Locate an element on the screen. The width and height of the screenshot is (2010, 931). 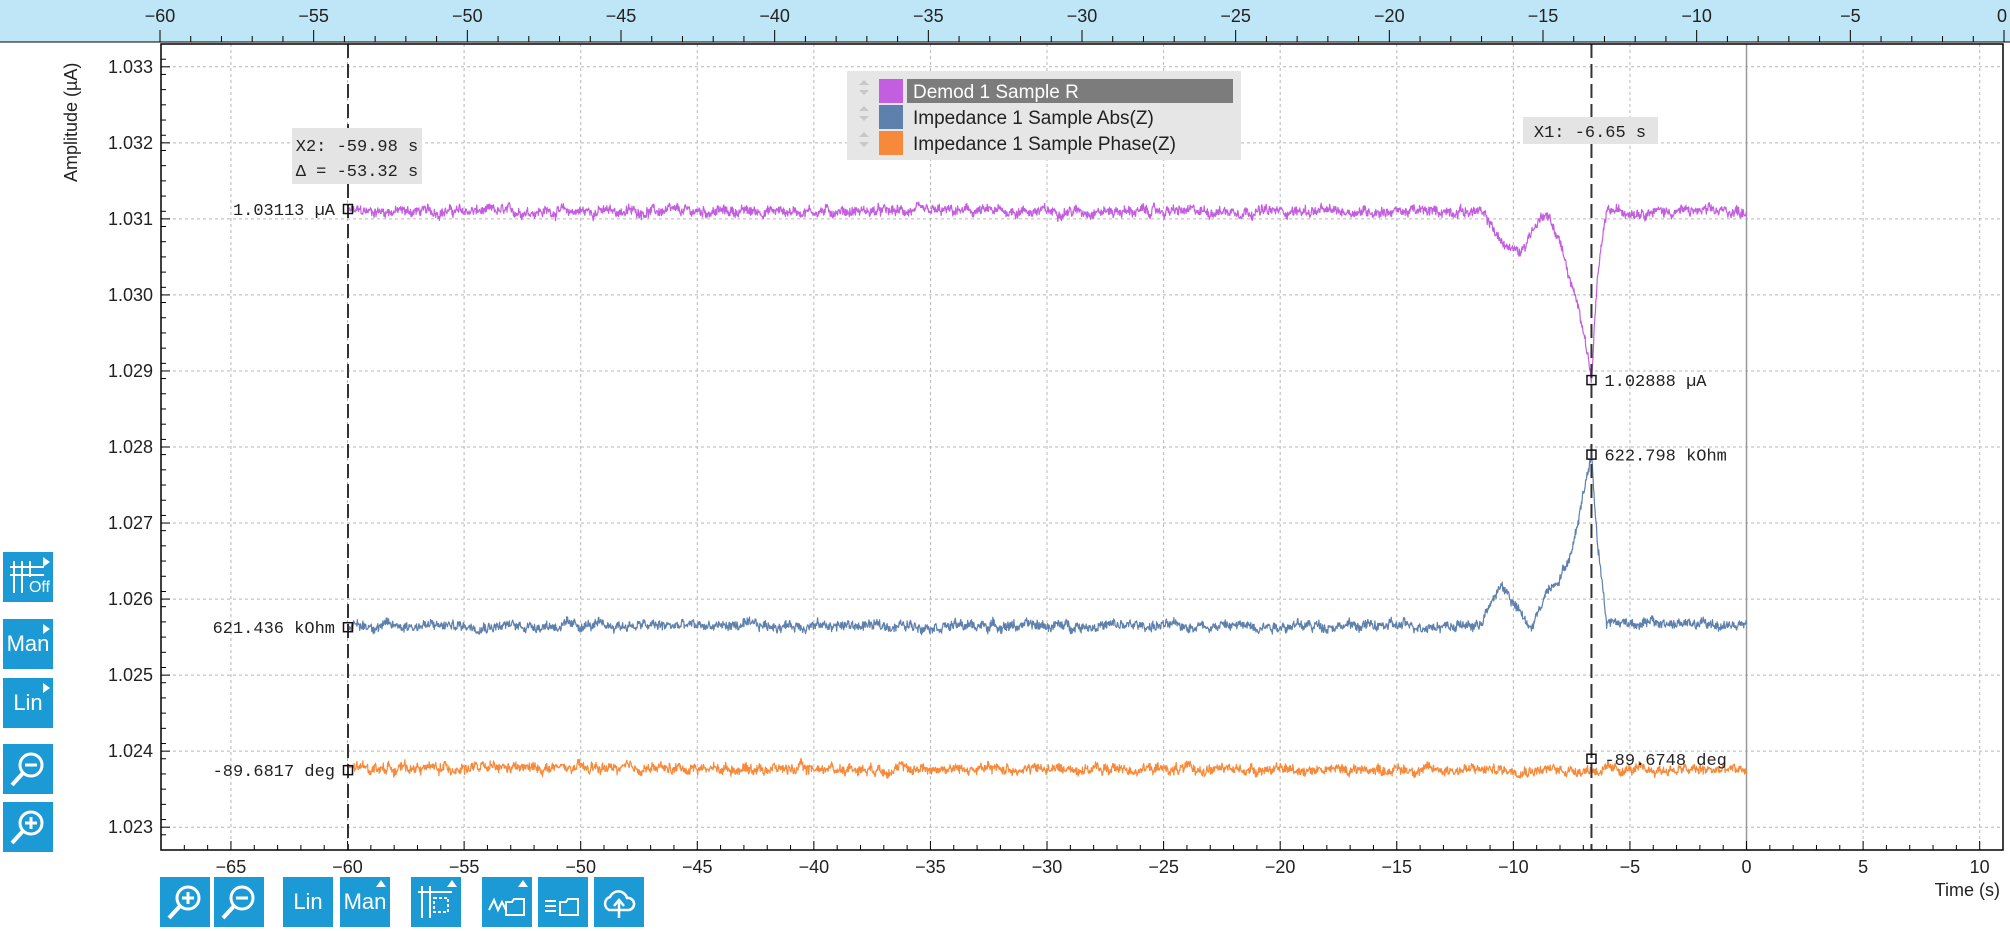
top-axis-background is located at coordinates (1005, 21).